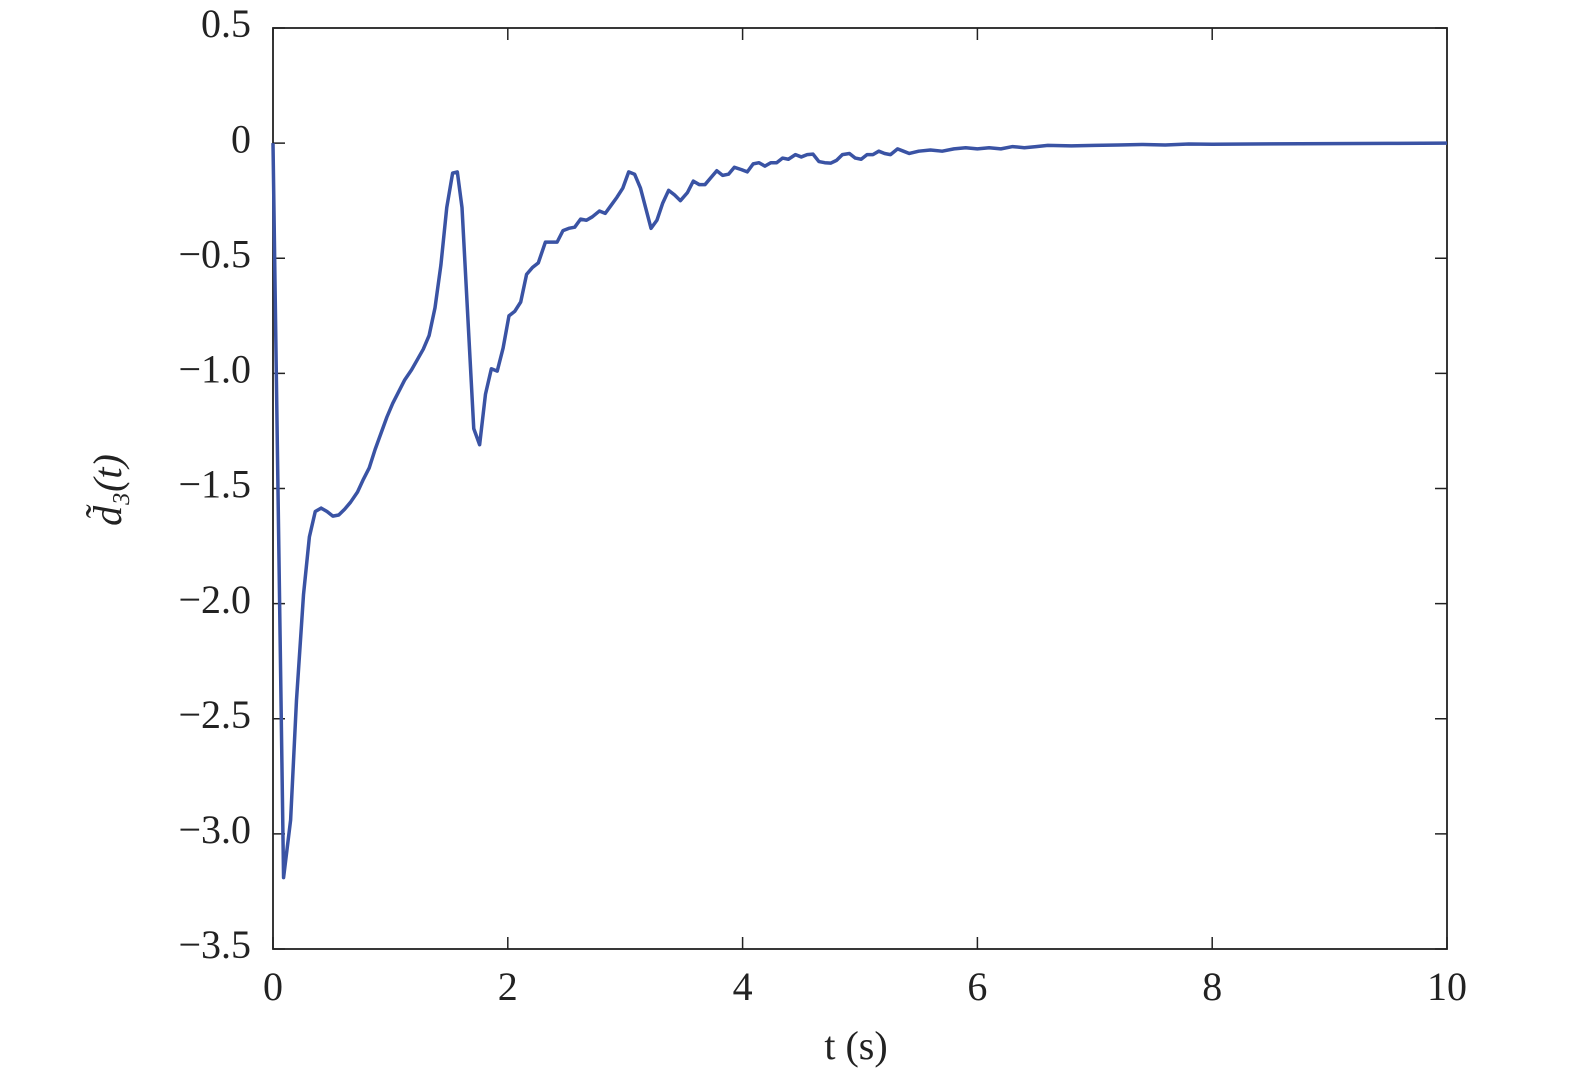 This screenshot has width=1575, height=1087. What do you see at coordinates (1447, 986) in the screenshot?
I see `x-tick-label: 10` at bounding box center [1447, 986].